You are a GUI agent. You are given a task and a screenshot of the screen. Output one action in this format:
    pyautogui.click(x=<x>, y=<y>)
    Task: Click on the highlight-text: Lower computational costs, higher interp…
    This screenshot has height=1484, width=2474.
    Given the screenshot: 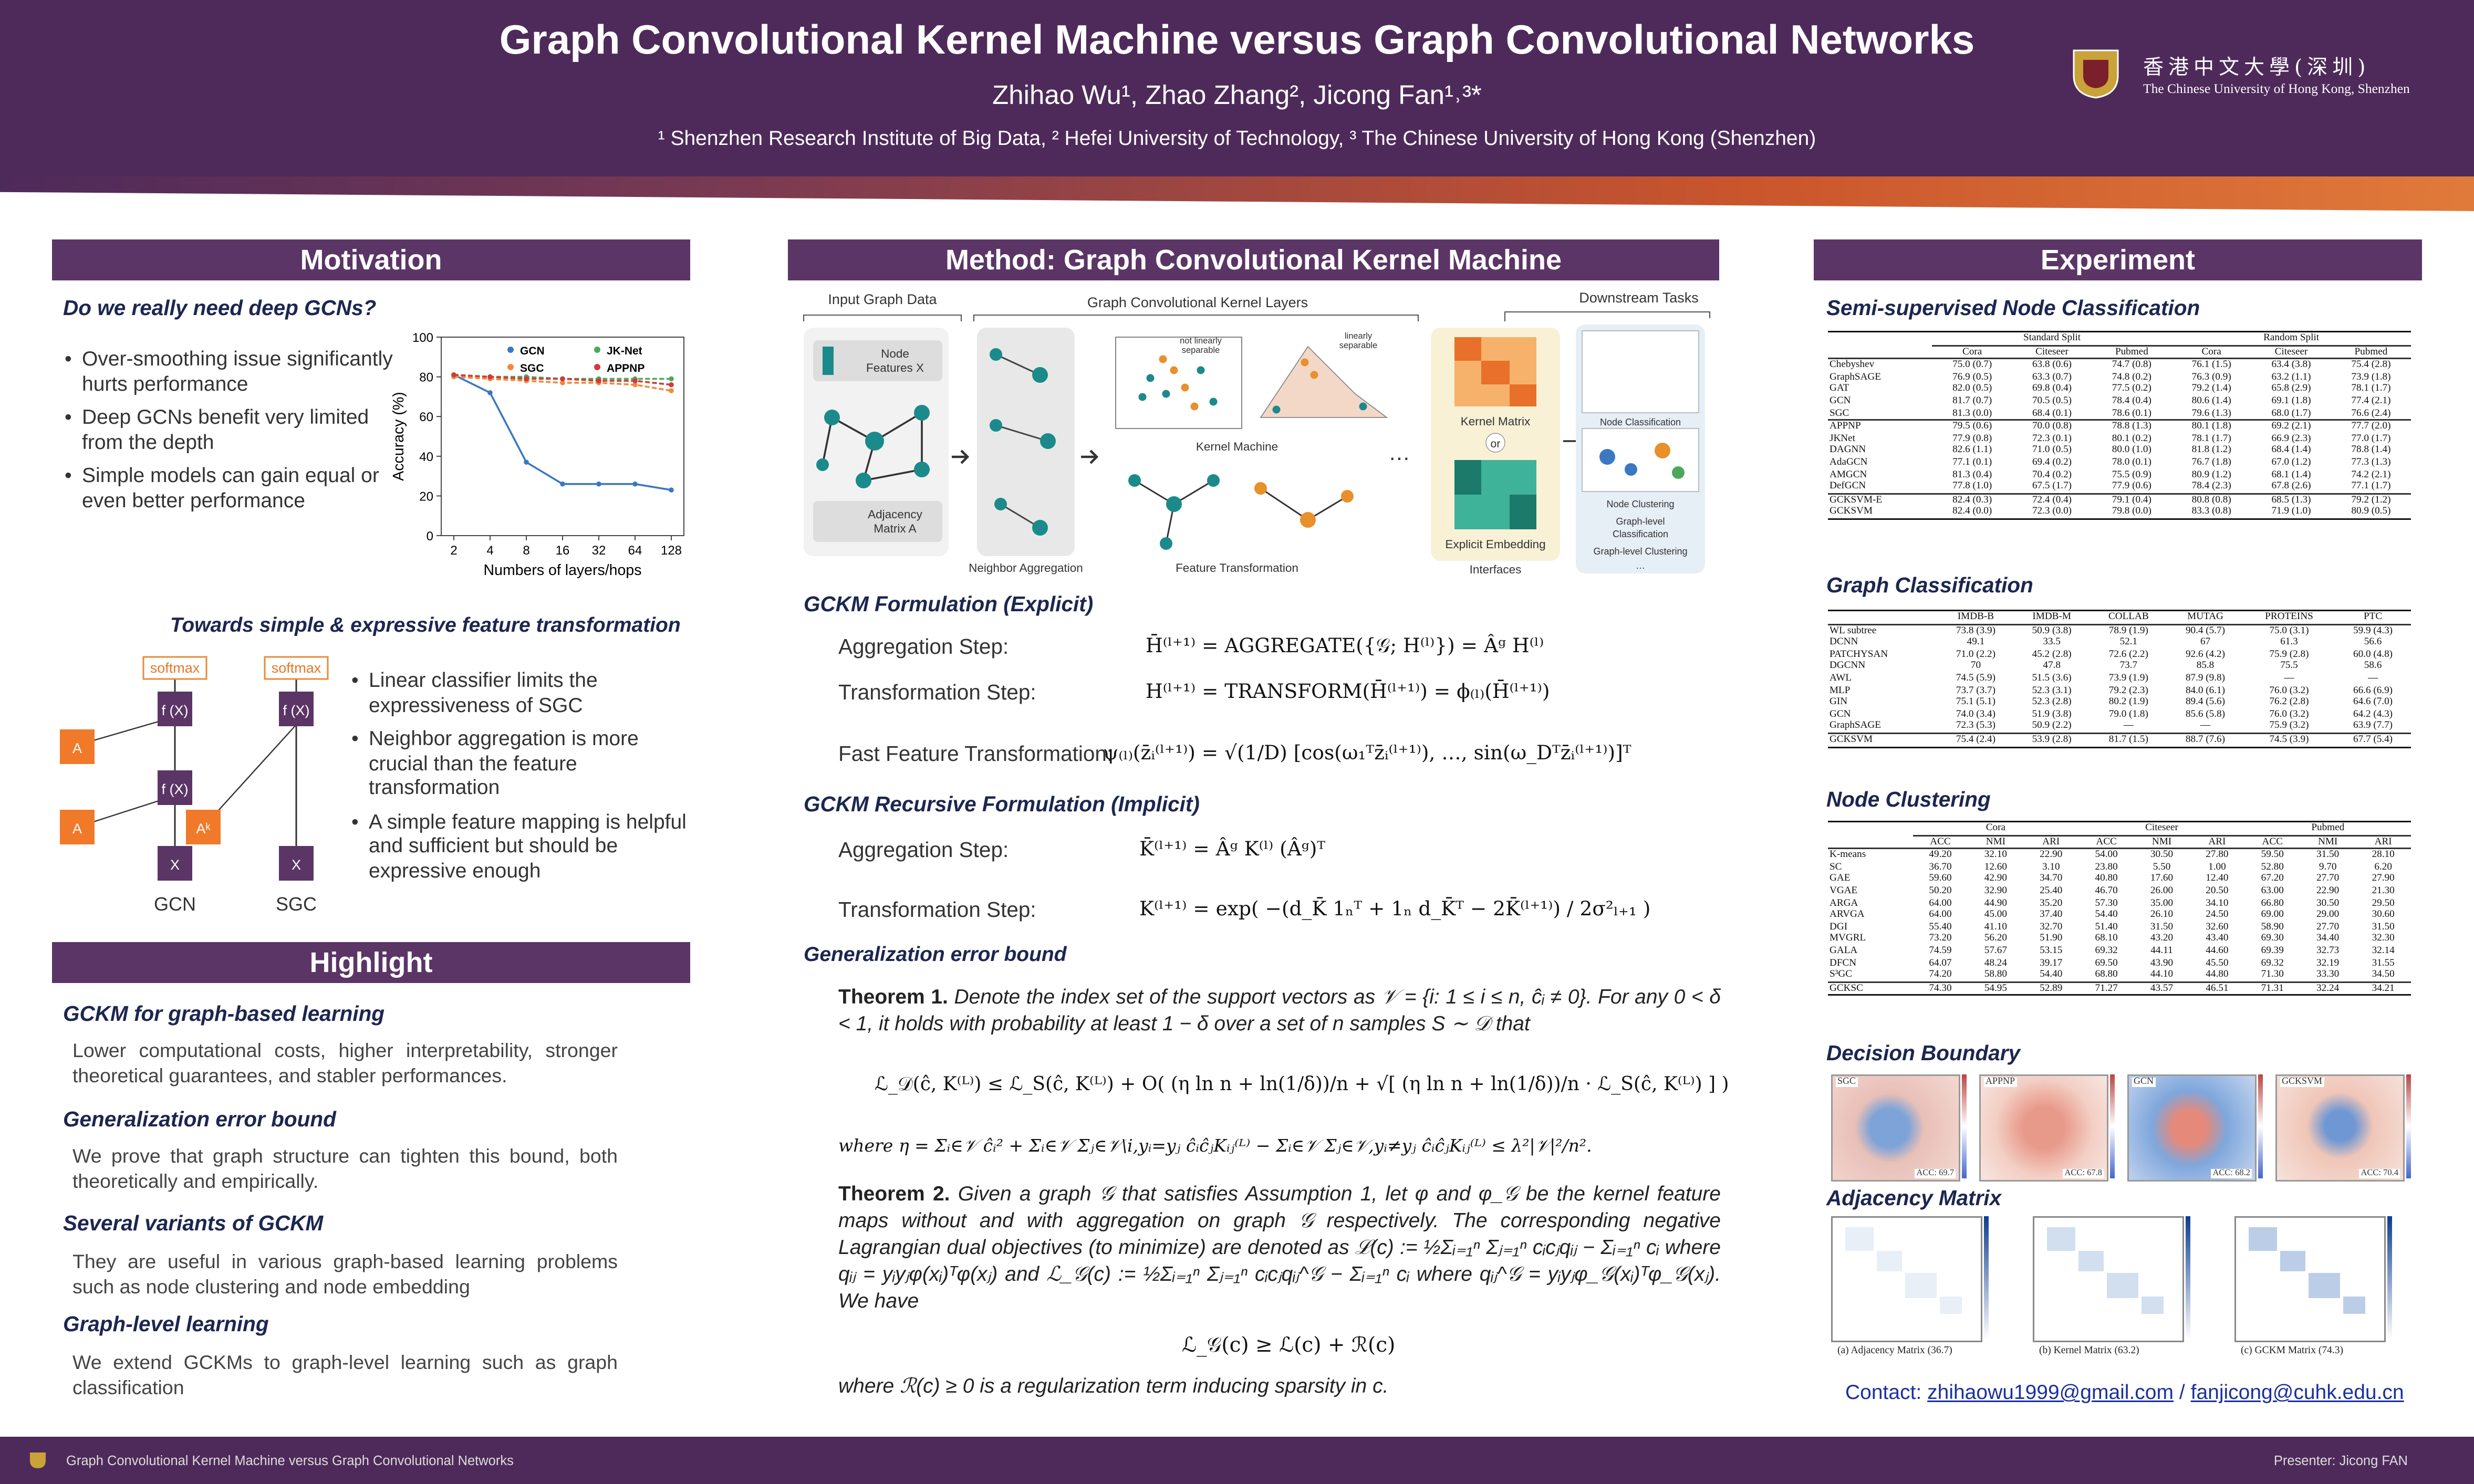 What is the action you would take?
    pyautogui.click(x=345, y=1063)
    